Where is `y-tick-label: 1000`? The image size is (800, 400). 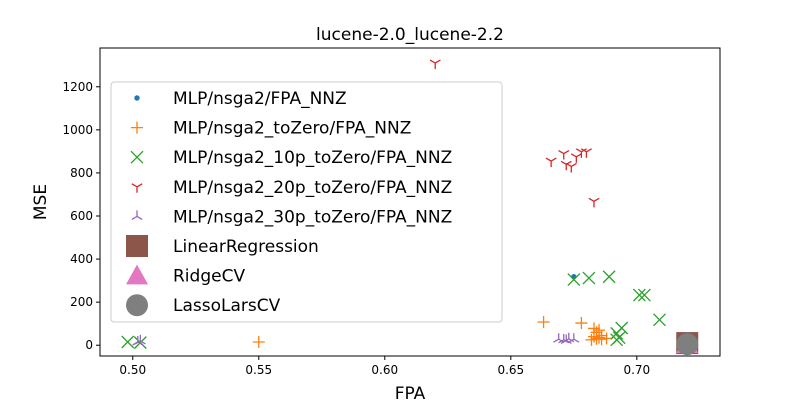
y-tick-label: 1000 is located at coordinates (77, 130).